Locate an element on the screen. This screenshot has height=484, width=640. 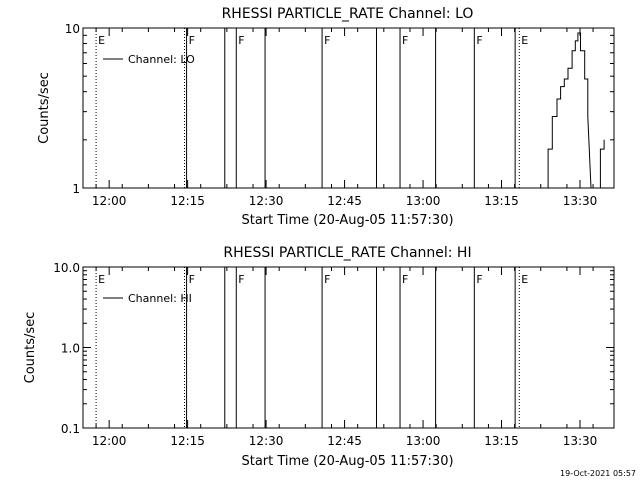
y-tick-label: 10 is located at coordinates (72, 29).